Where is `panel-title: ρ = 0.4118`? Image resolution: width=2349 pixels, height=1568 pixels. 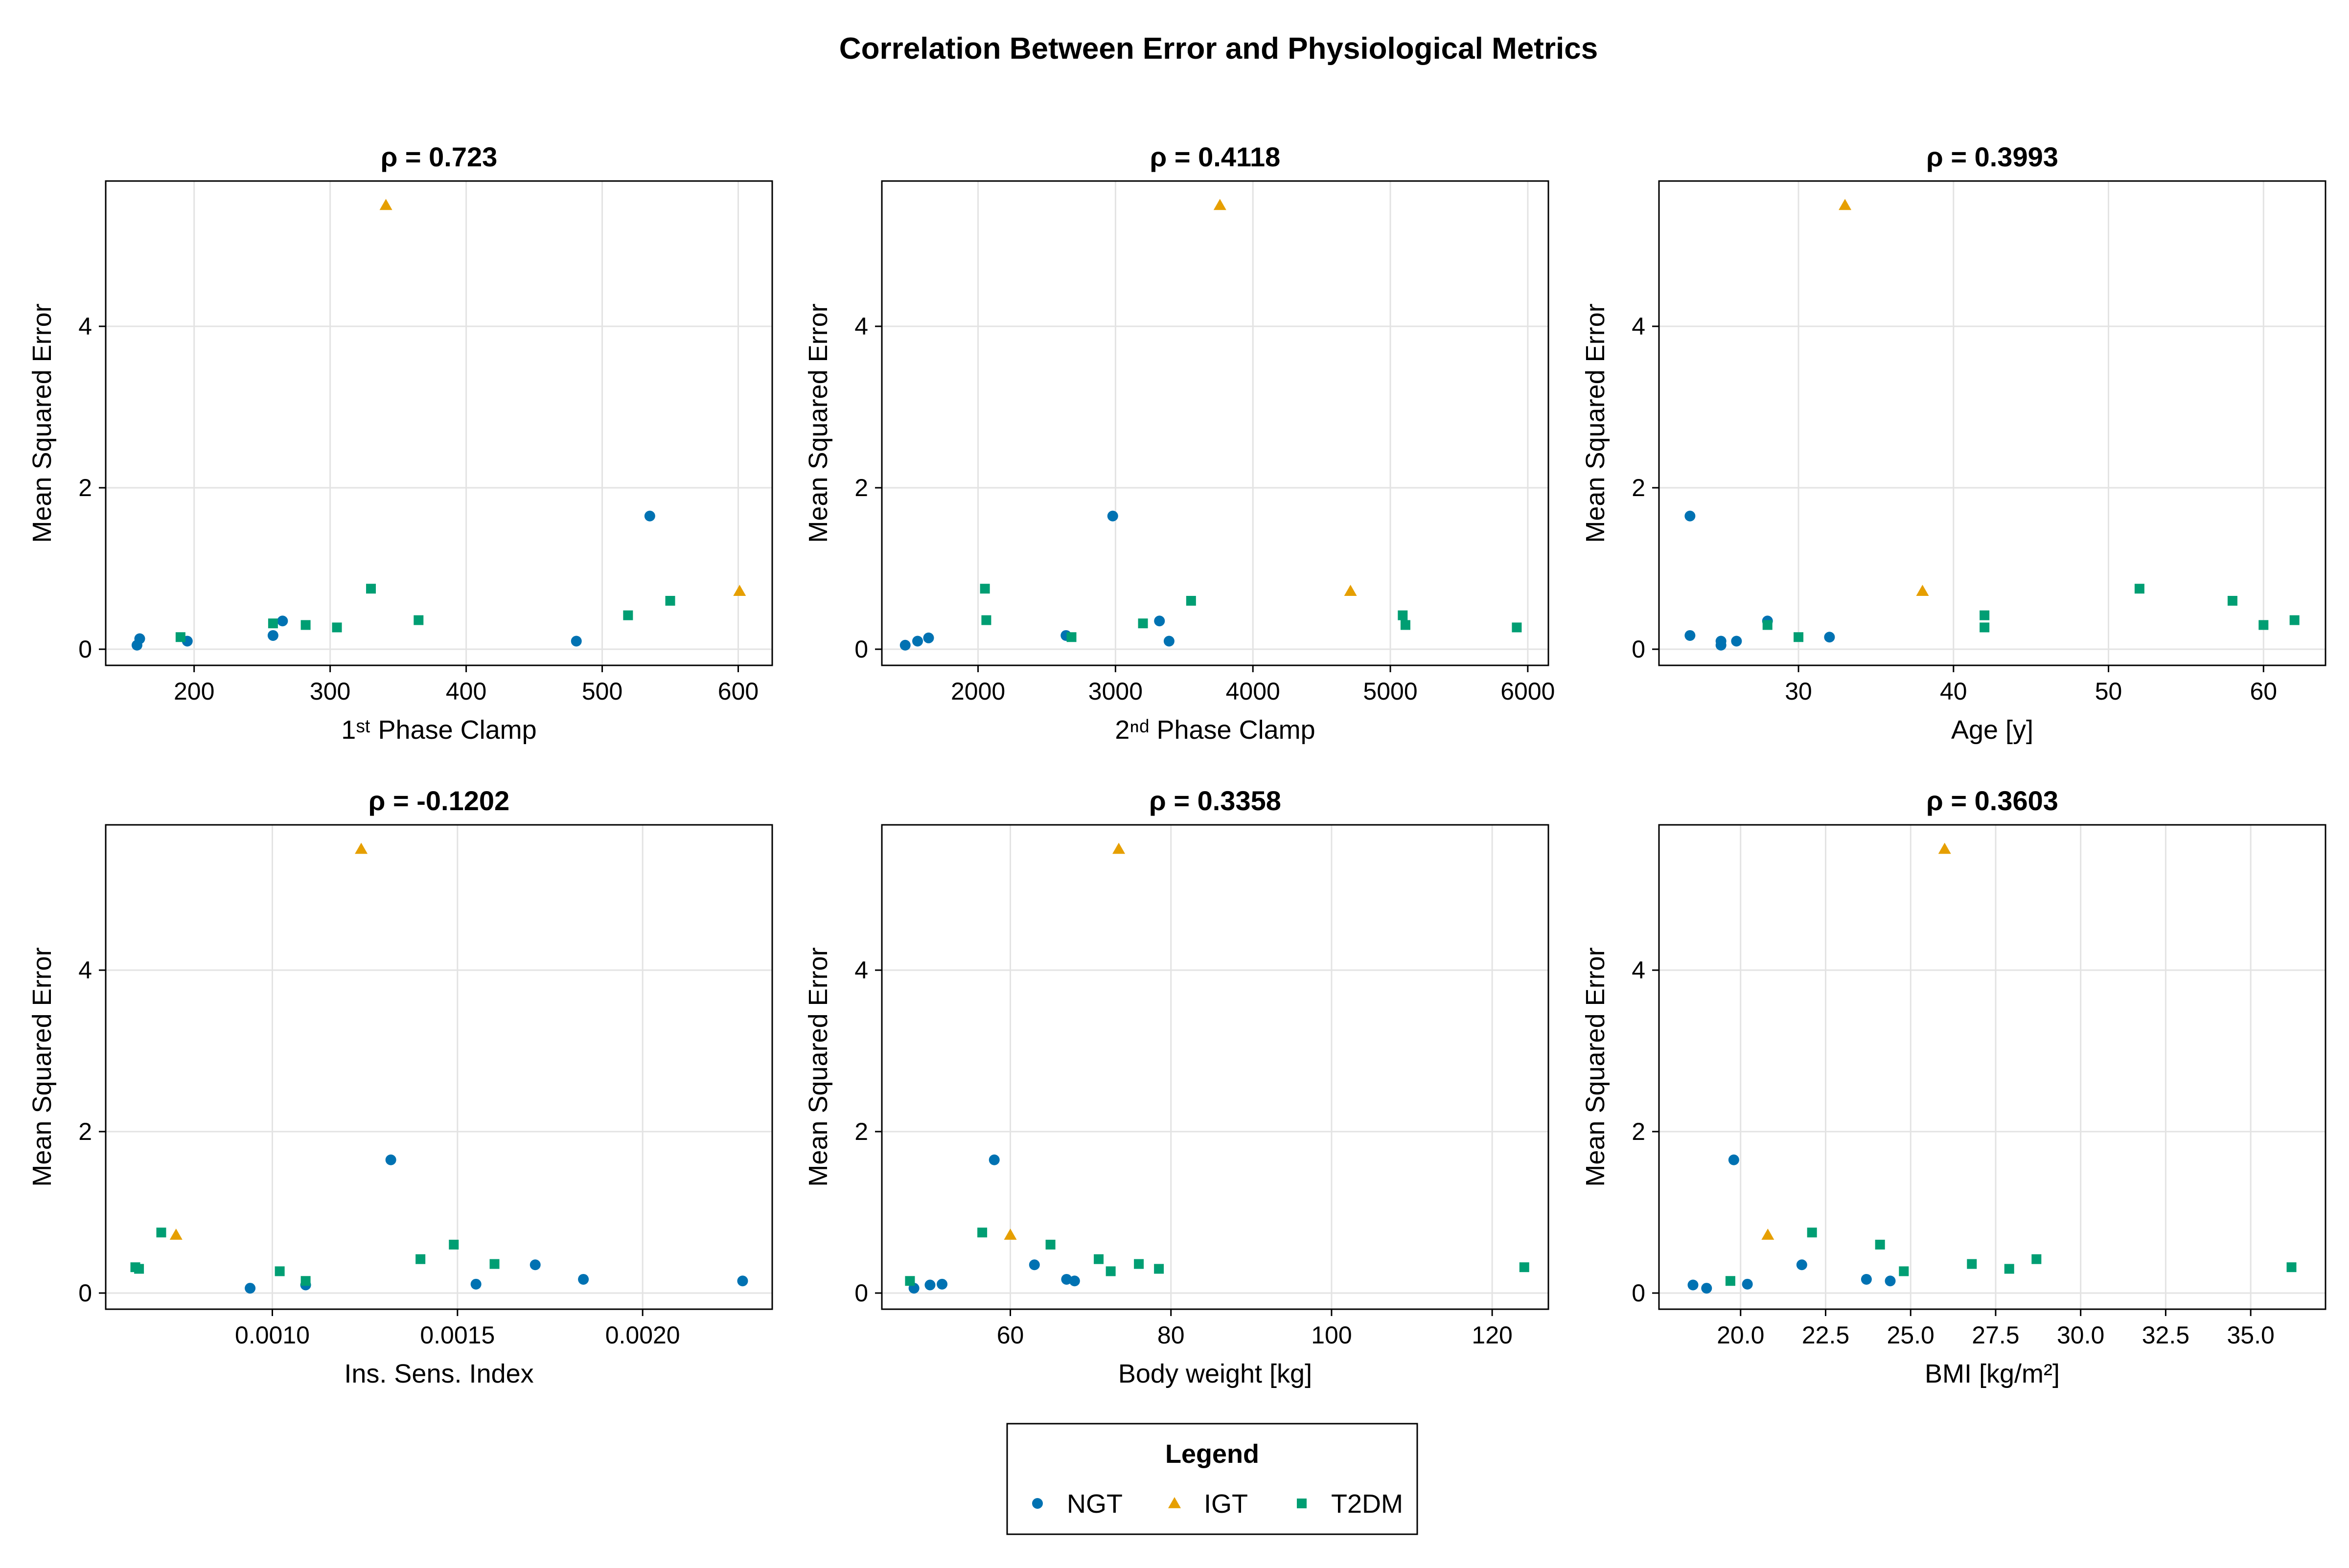
panel-title: ρ = 0.4118 is located at coordinates (1215, 156).